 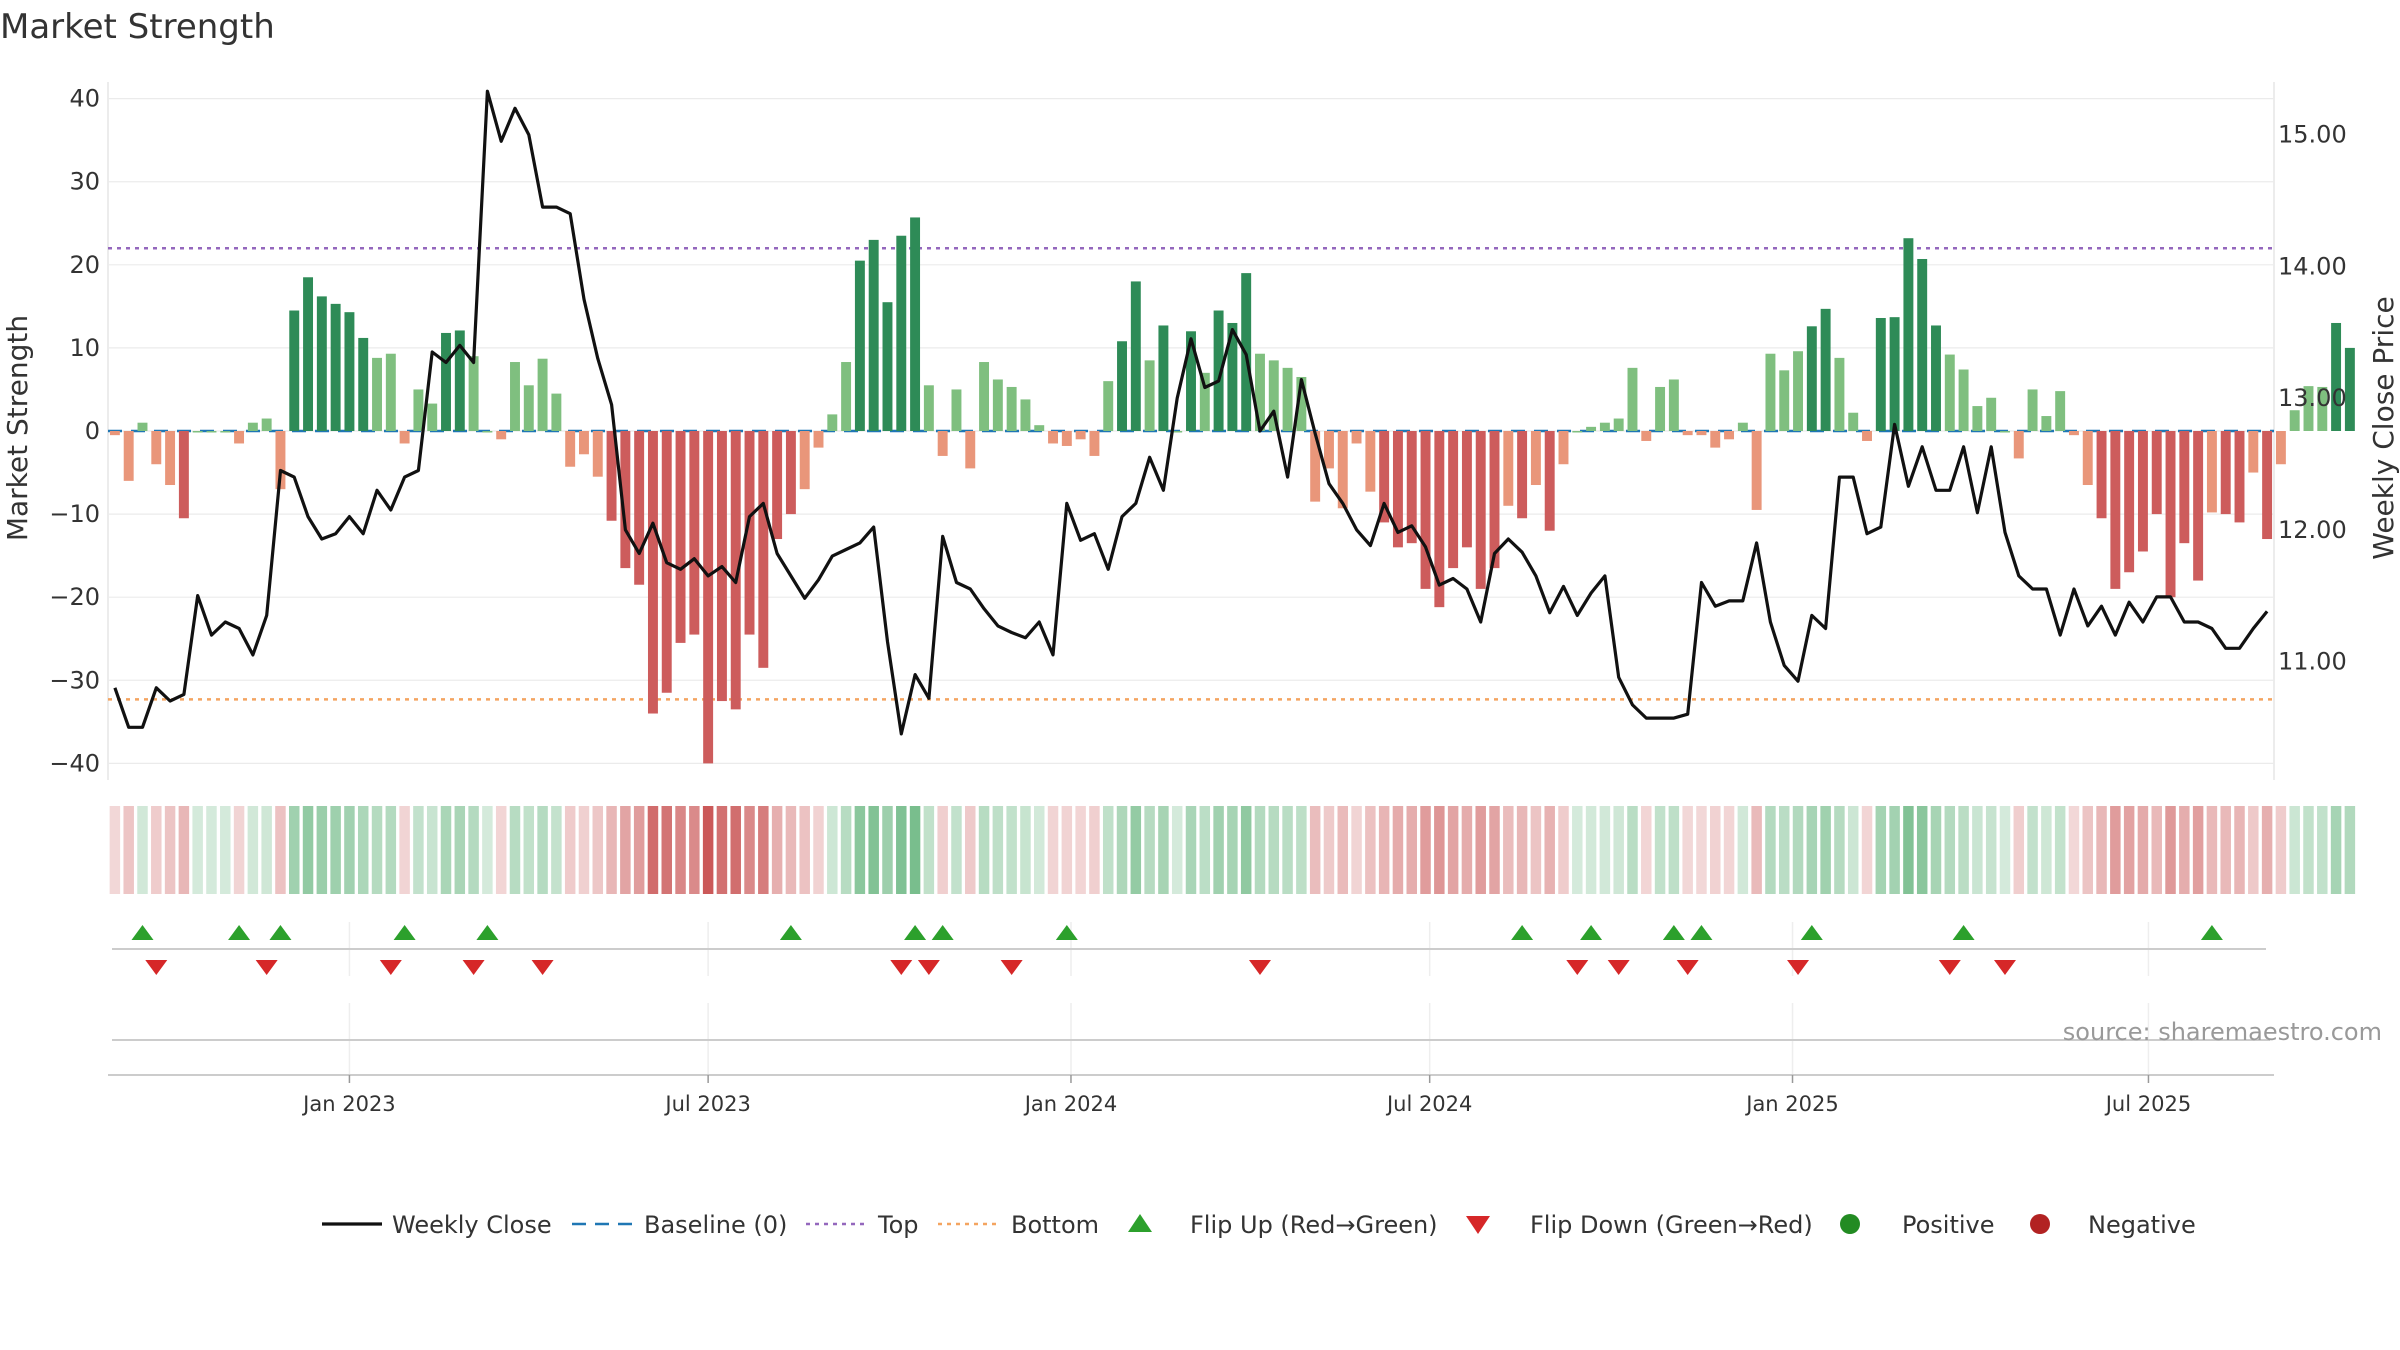 What do you see at coordinates (1917, 1225) in the screenshot?
I see `legend-item: Positive` at bounding box center [1917, 1225].